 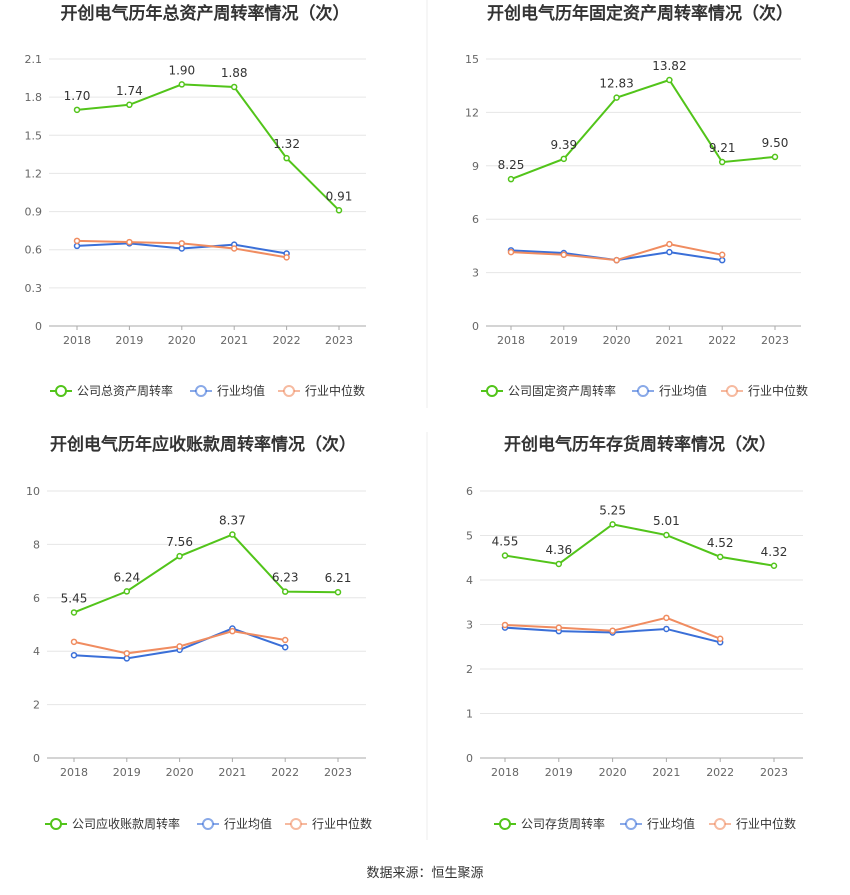 I want to click on y-tick-label: 6, so click(x=36, y=598).